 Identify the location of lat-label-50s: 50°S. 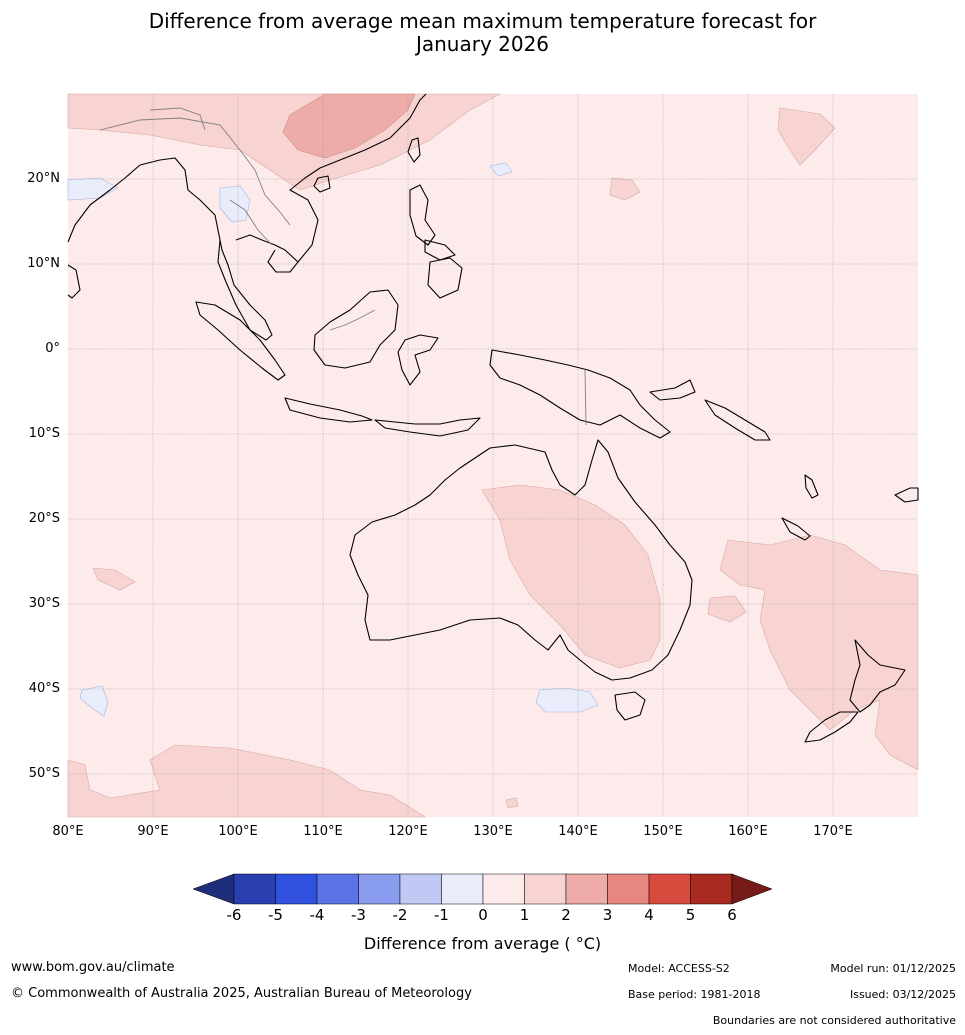
(44, 773).